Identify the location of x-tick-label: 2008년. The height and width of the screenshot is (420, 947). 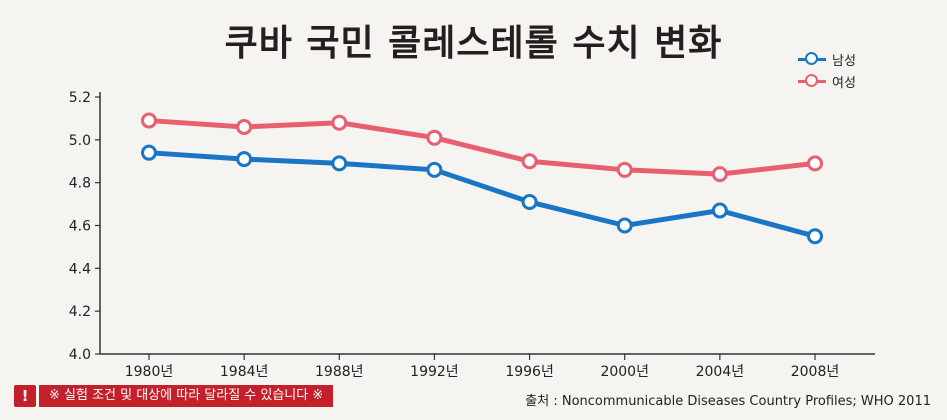
(815, 372).